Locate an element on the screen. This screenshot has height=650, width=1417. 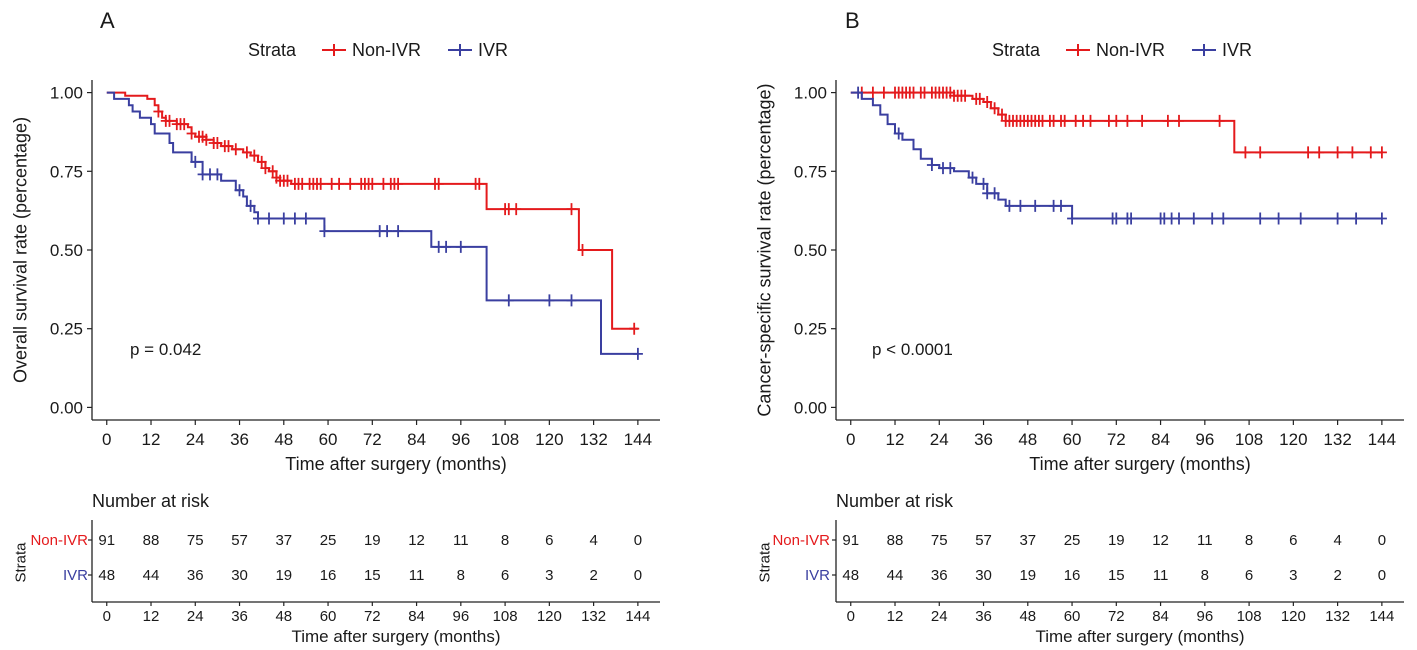
y-axis-title: Overall survival rate (percentage) is located at coordinates (20, 250).